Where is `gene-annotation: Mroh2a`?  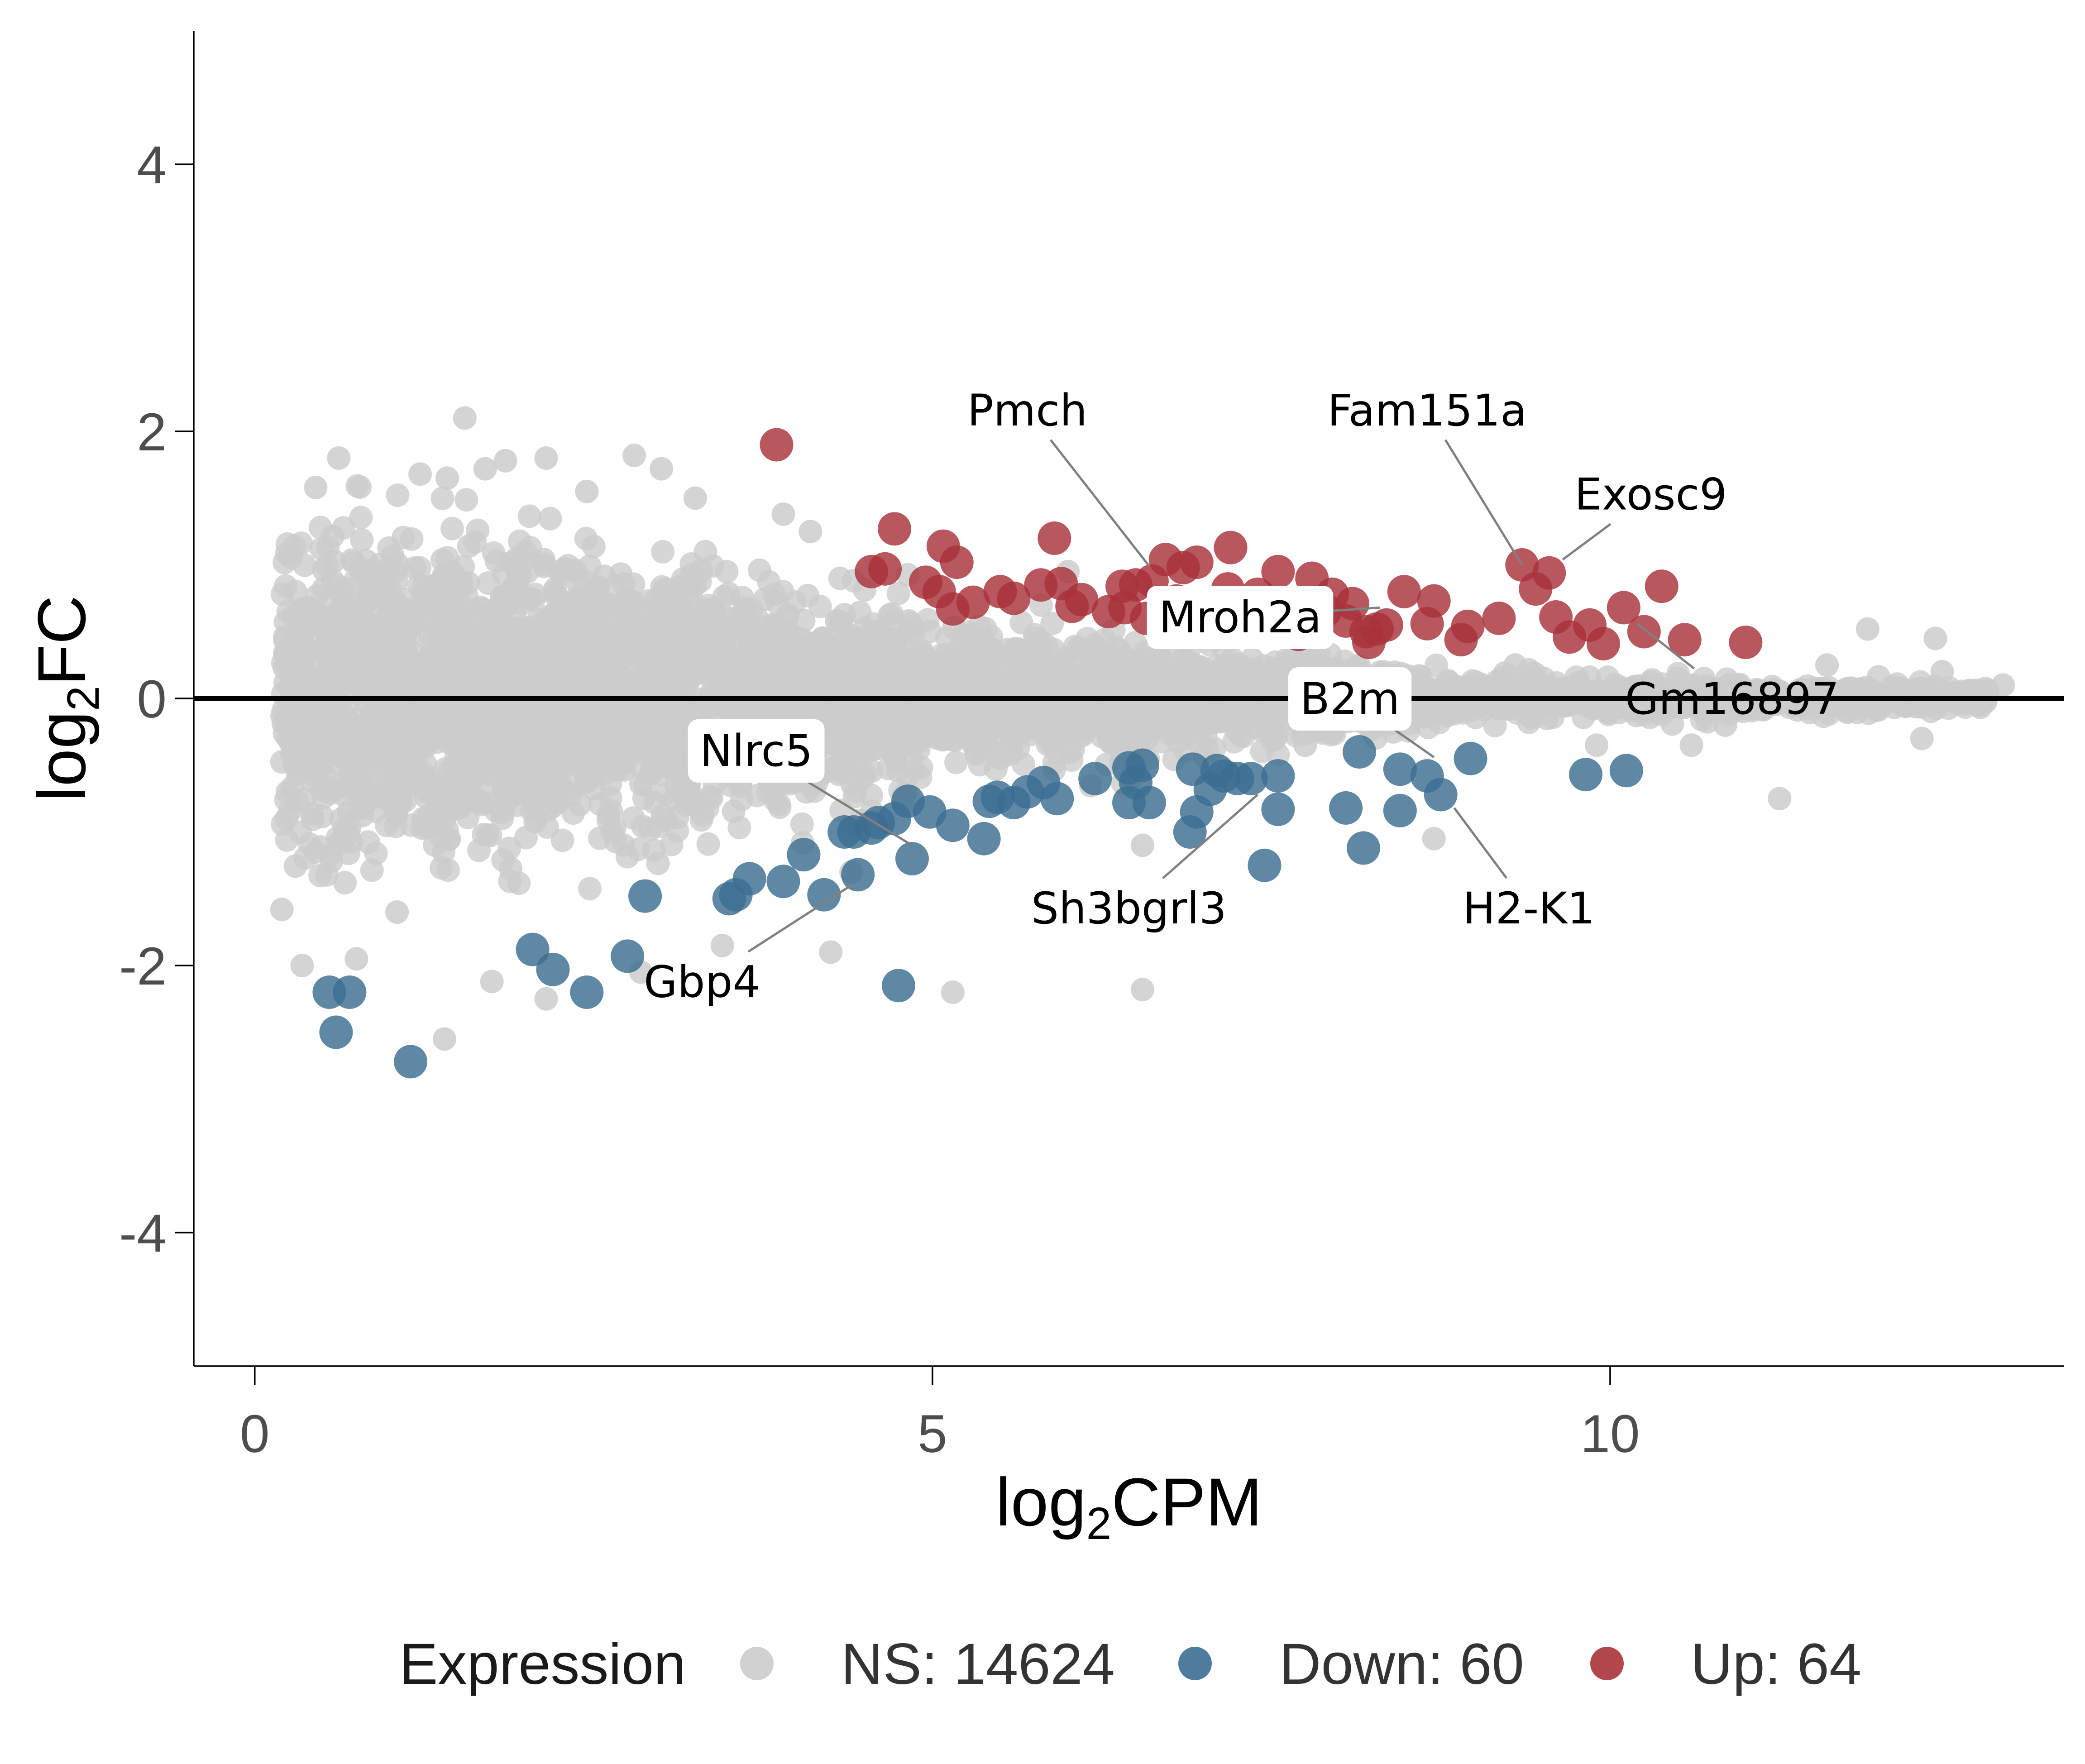
gene-annotation: Mroh2a is located at coordinates (1263, 618).